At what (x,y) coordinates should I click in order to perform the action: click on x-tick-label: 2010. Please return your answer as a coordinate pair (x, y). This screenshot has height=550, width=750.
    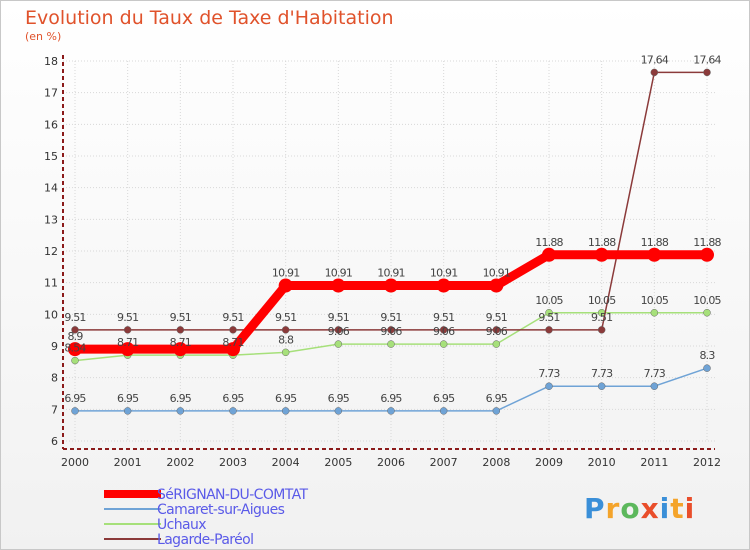
    Looking at the image, I should click on (602, 462).